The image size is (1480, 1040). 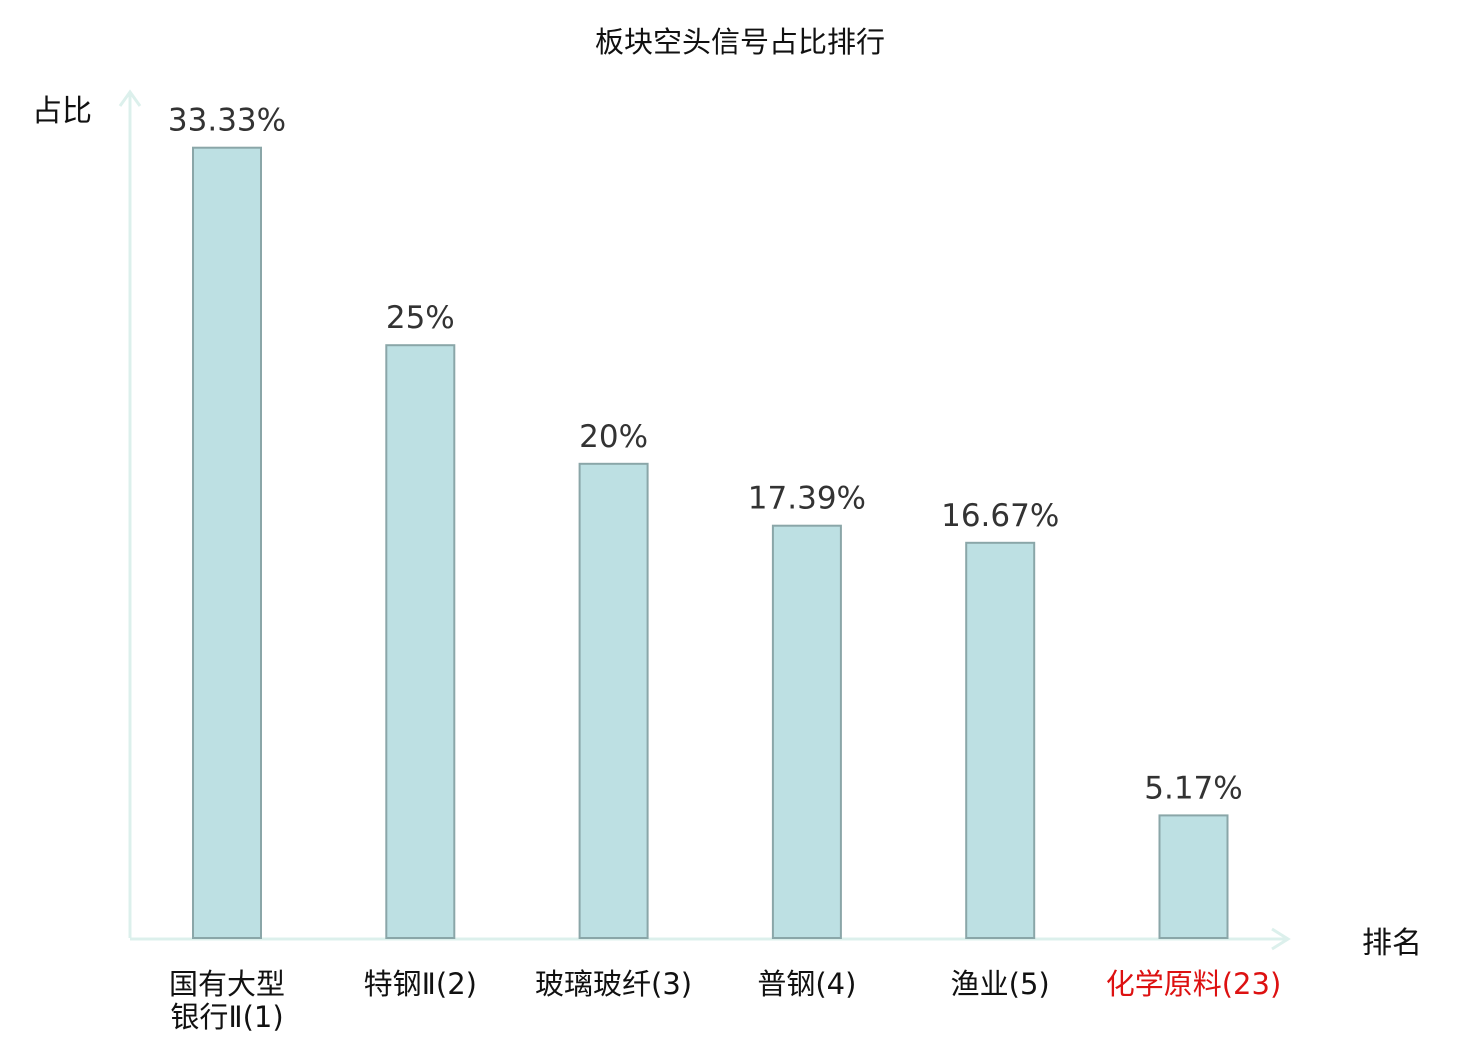 I want to click on chart-title: 板块空头信号占比排行, so click(x=740, y=42).